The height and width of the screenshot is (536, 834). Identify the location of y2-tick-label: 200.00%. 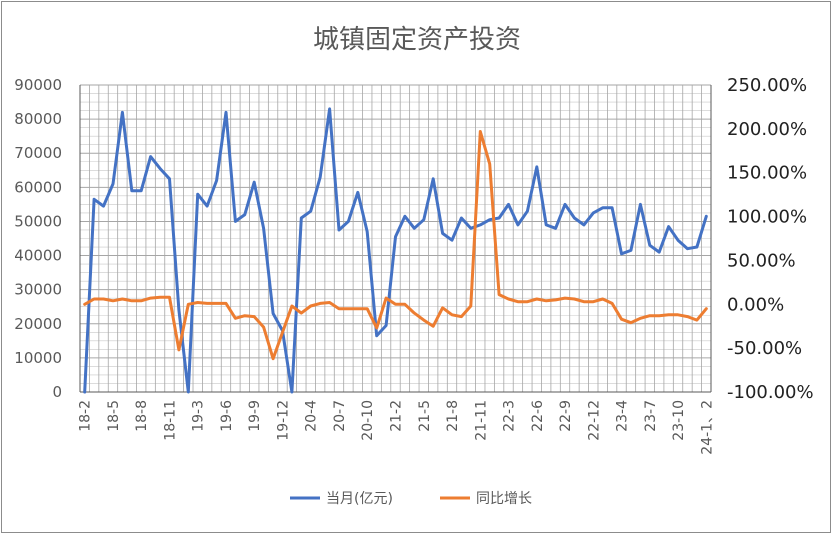
(767, 129).